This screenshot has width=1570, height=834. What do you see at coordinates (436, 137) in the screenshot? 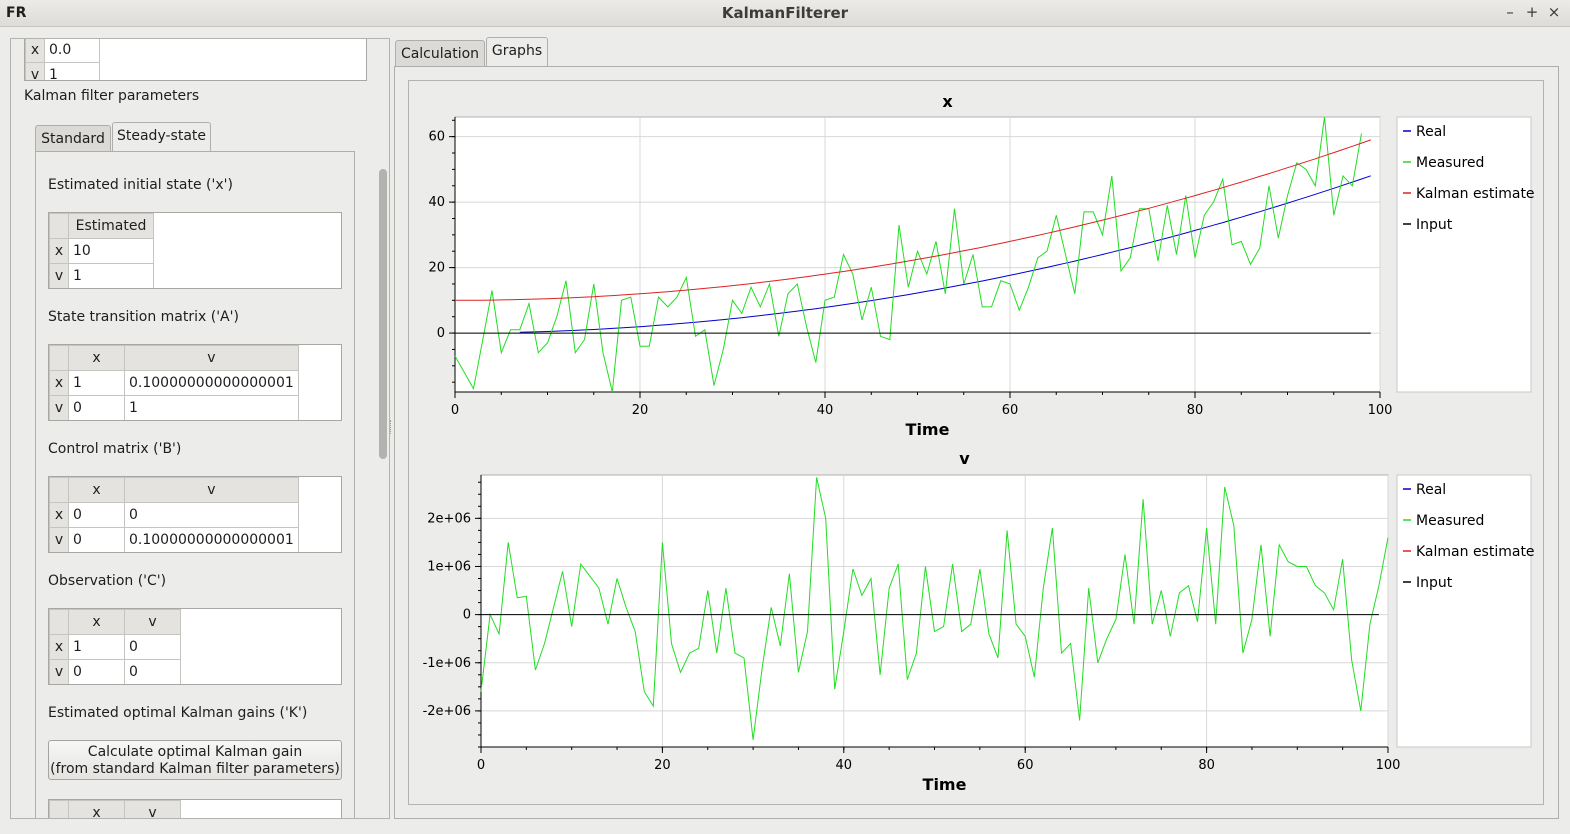
I see `y-tick-label: 60` at bounding box center [436, 137].